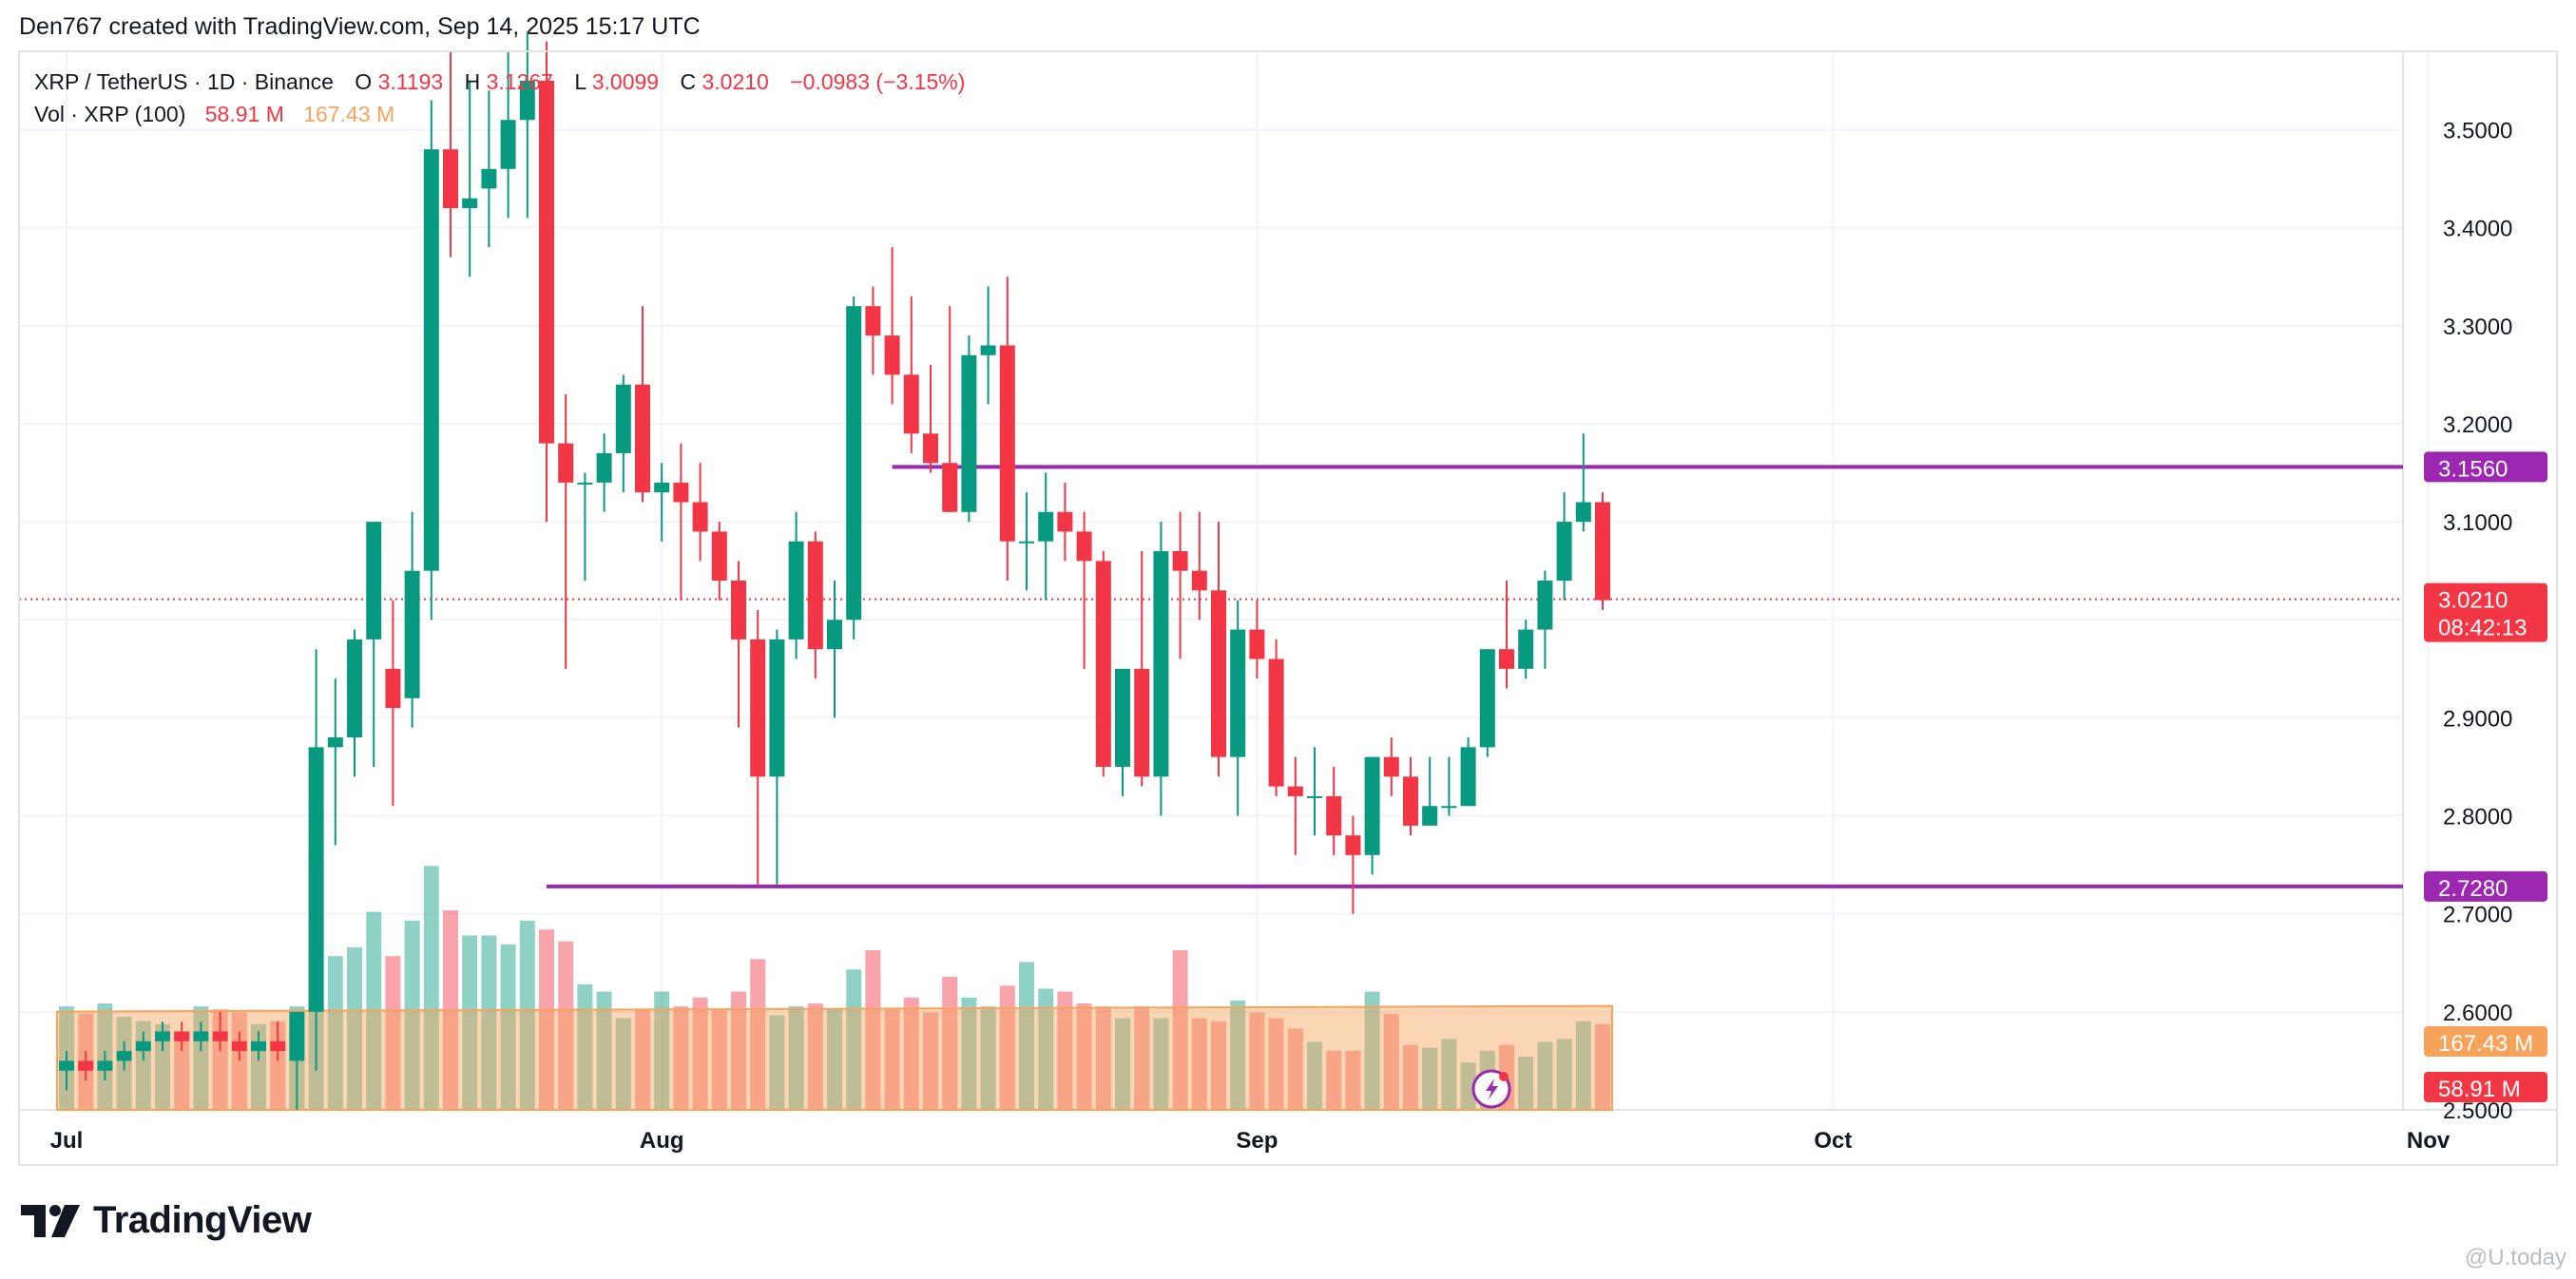  I want to click on y-tick-label: 3.1000, so click(2478, 523).